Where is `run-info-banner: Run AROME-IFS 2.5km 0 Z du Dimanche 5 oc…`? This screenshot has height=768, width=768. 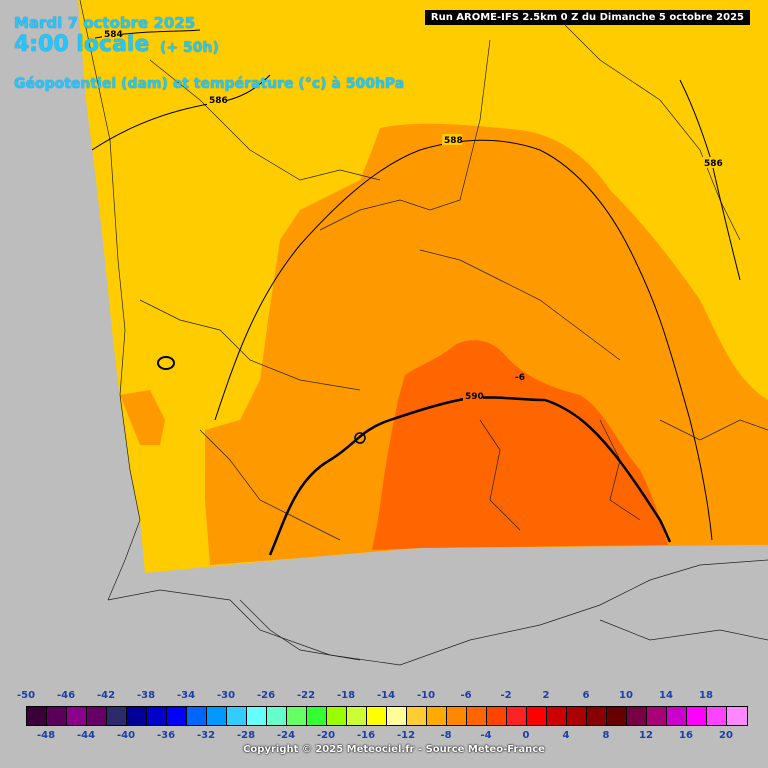 run-info-banner: Run AROME-IFS 2.5km 0 Z du Dimanche 5 oc… is located at coordinates (587, 17).